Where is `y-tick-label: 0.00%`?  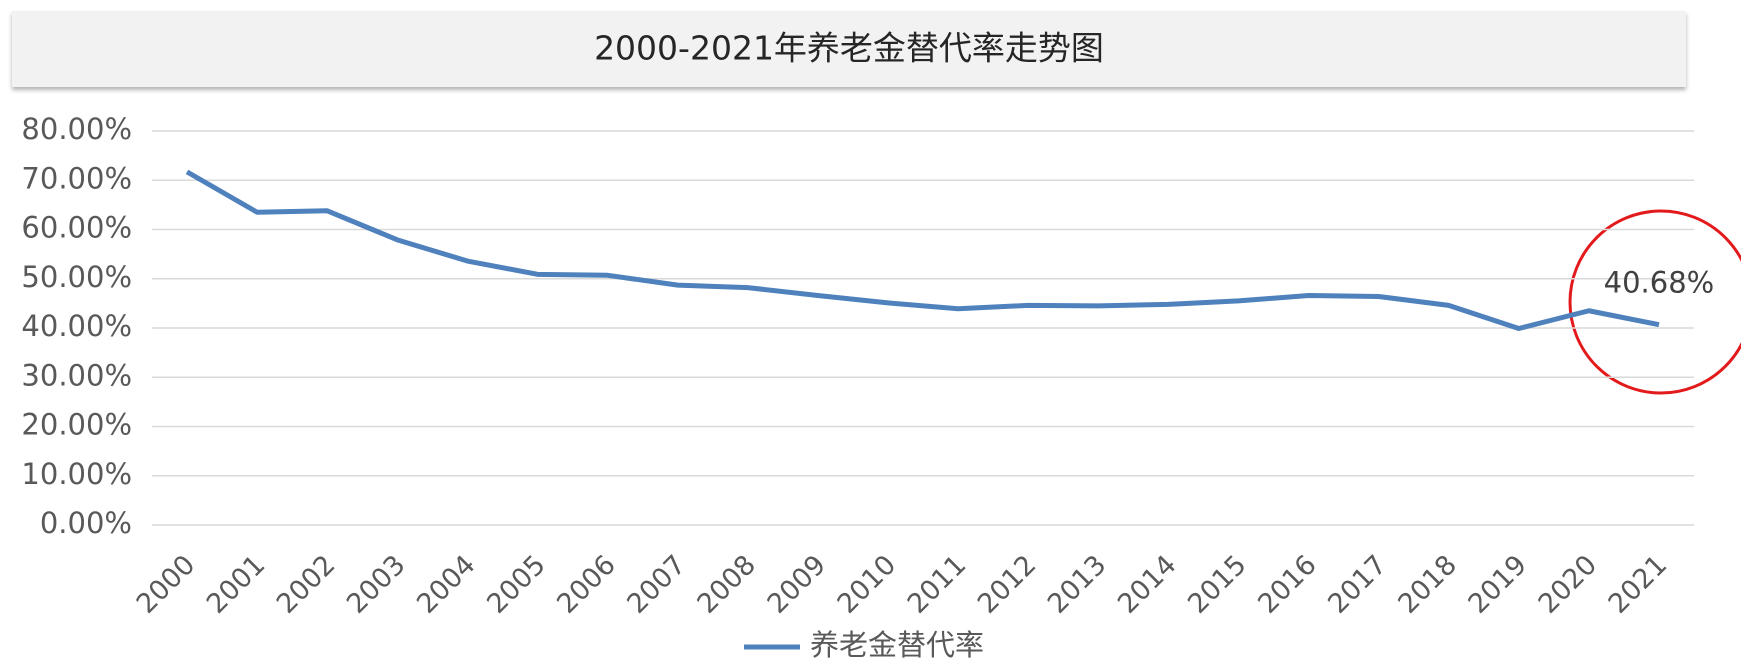 y-tick-label: 0.00% is located at coordinates (86, 523).